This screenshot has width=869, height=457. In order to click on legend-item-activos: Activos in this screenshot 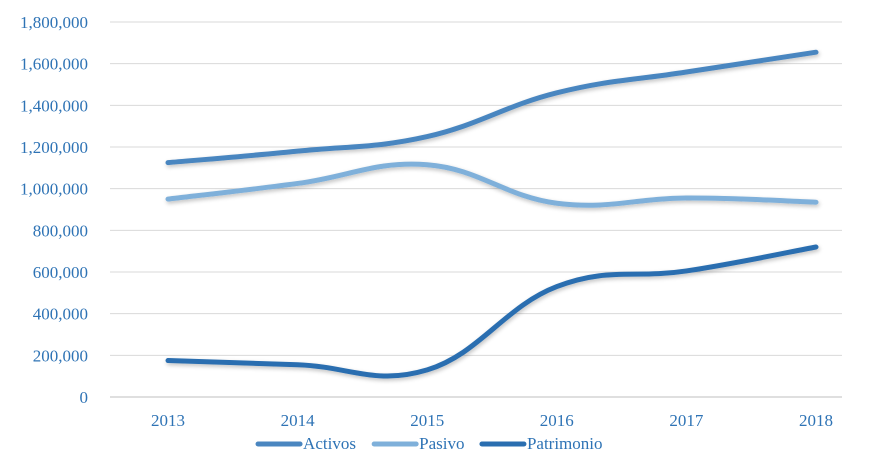, I will do `click(305, 443)`.